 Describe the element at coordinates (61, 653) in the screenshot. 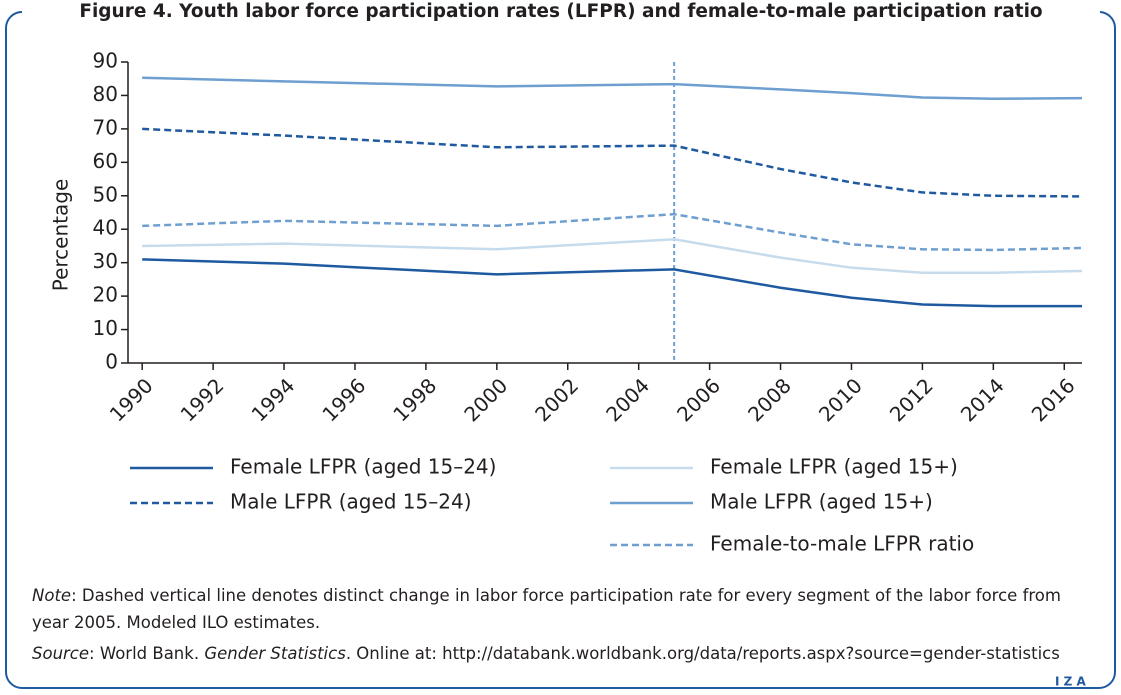

I see `source-label: Source` at that location.